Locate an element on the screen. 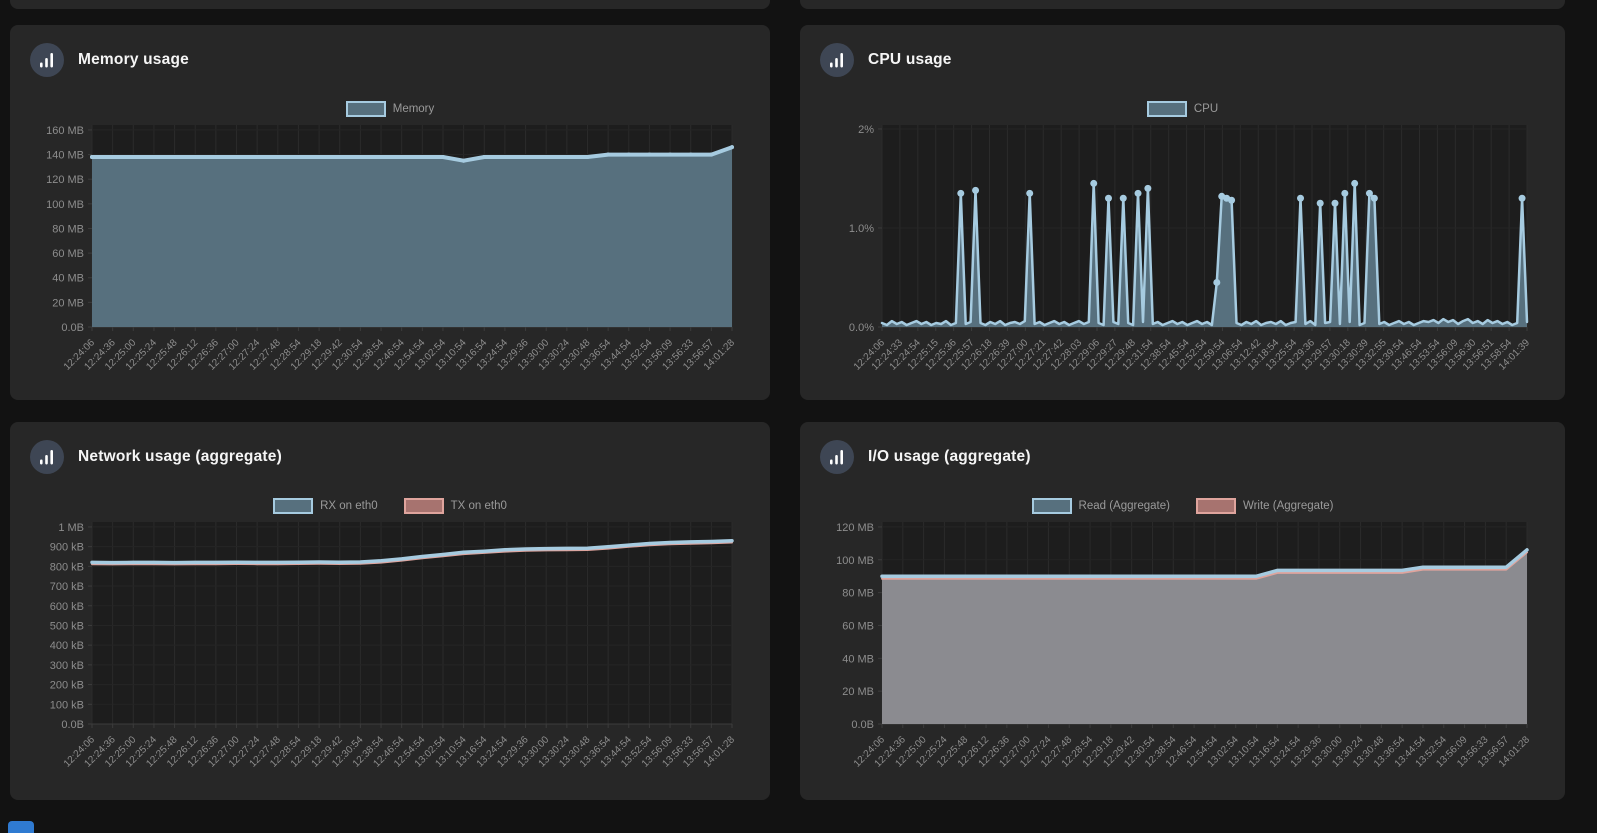  legend-item: CPU is located at coordinates (1182, 108).